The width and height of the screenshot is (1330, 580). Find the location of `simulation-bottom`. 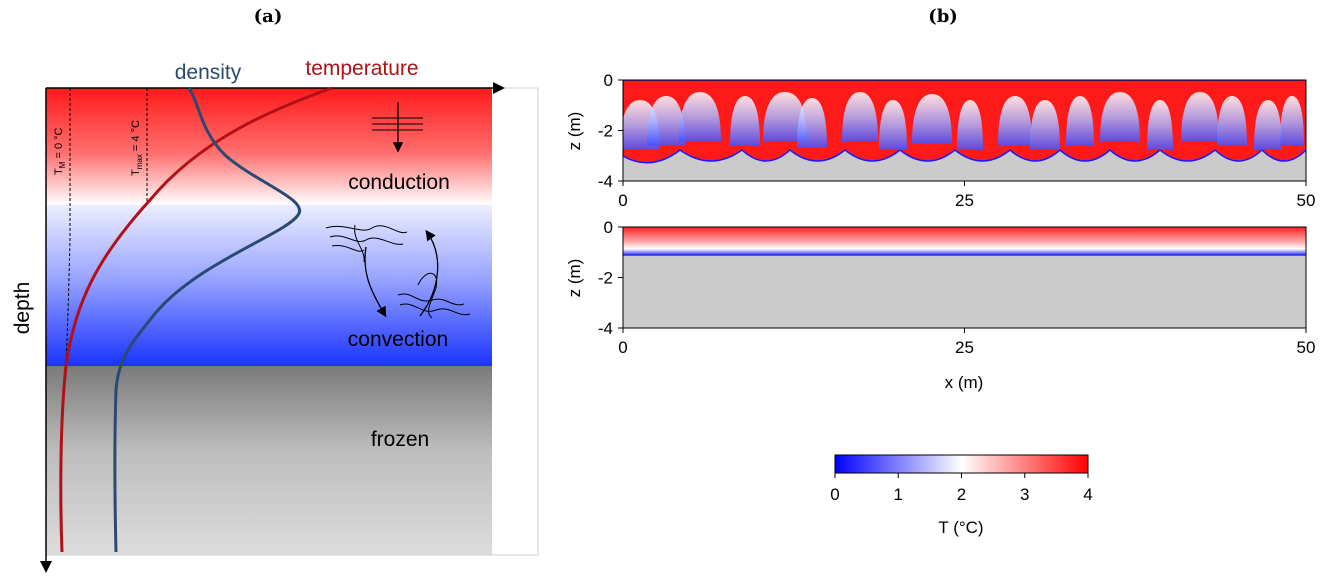

simulation-bottom is located at coordinates (964, 277).